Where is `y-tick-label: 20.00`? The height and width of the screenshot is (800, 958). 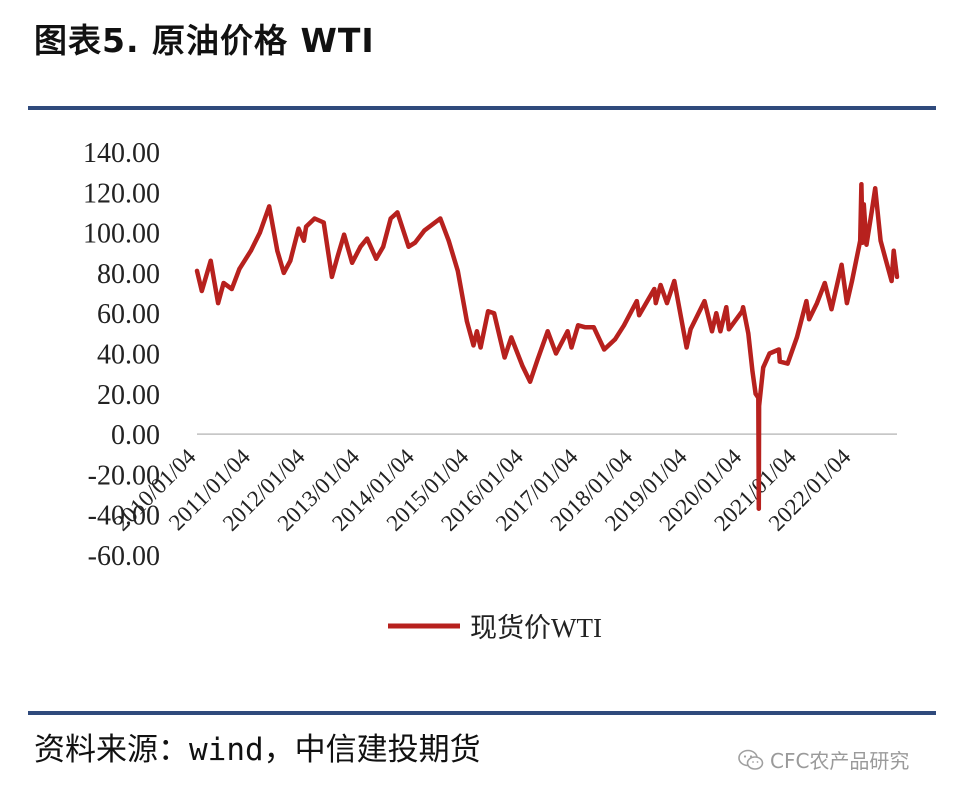 y-tick-label: 20.00 is located at coordinates (128, 395).